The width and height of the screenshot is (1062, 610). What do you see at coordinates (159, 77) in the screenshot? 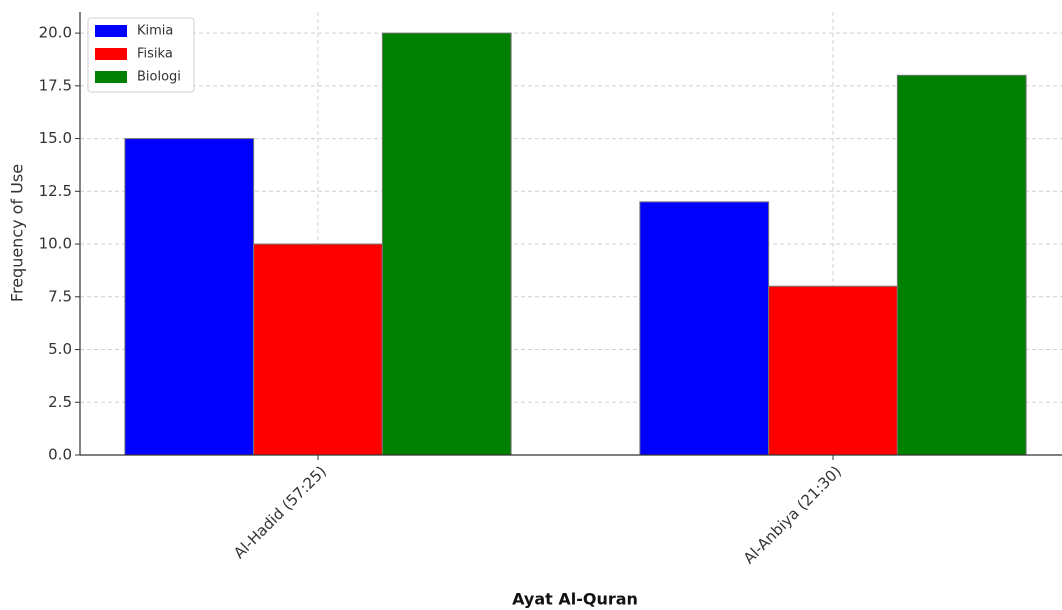
I see `legend-label: Biologi` at bounding box center [159, 77].